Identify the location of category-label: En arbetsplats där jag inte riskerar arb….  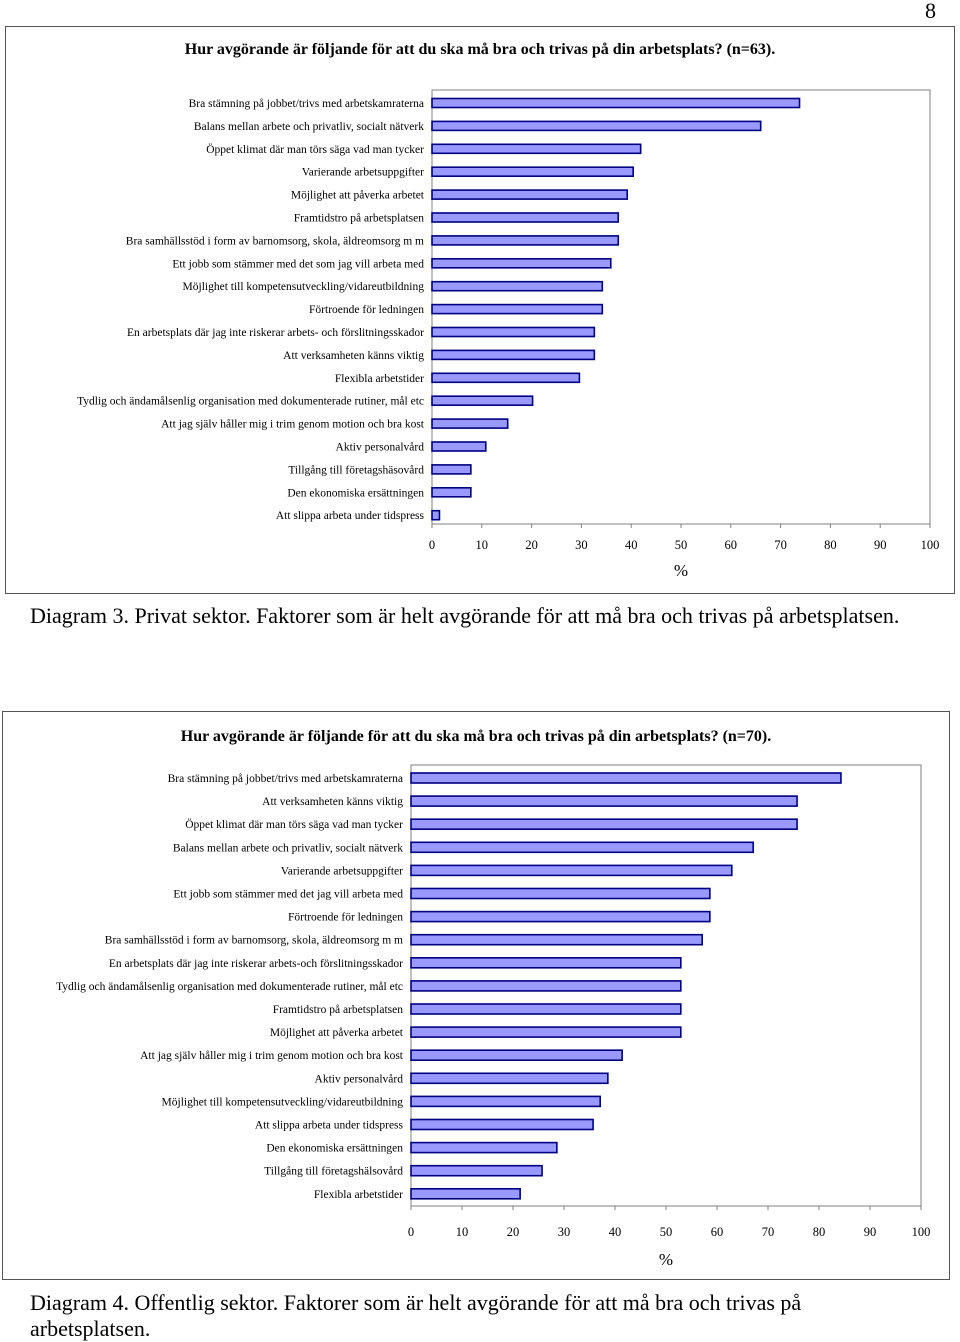
(256, 964).